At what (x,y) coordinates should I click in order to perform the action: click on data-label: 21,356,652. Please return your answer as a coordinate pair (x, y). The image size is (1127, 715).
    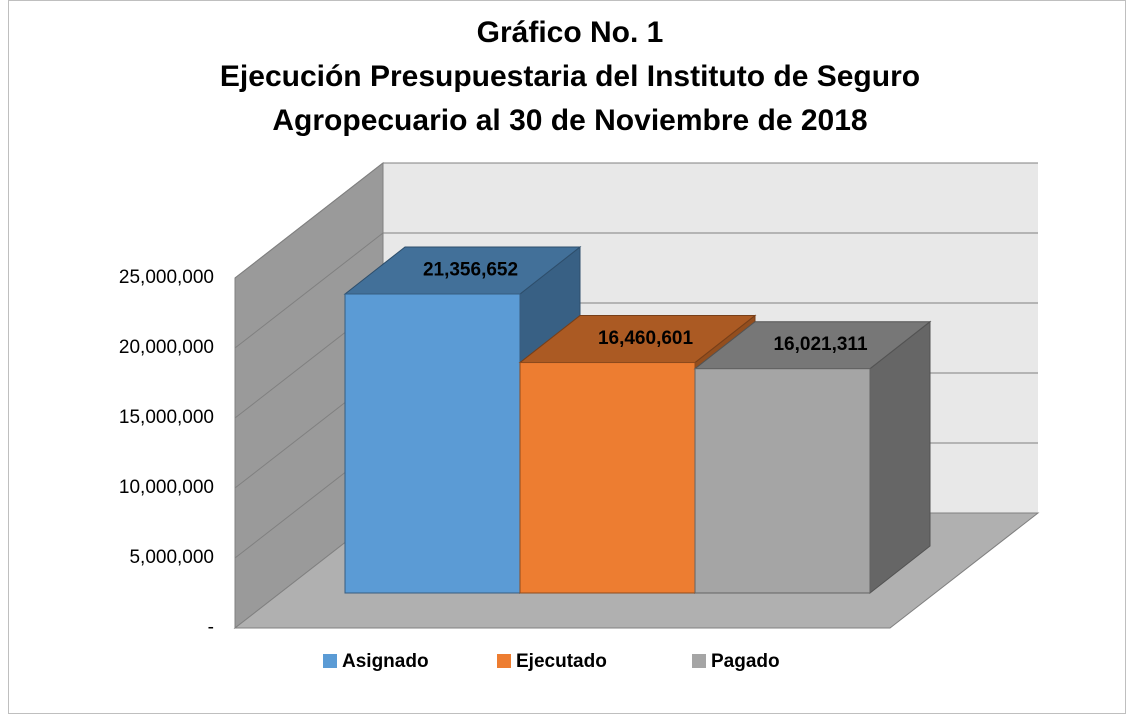
    Looking at the image, I should click on (470, 270).